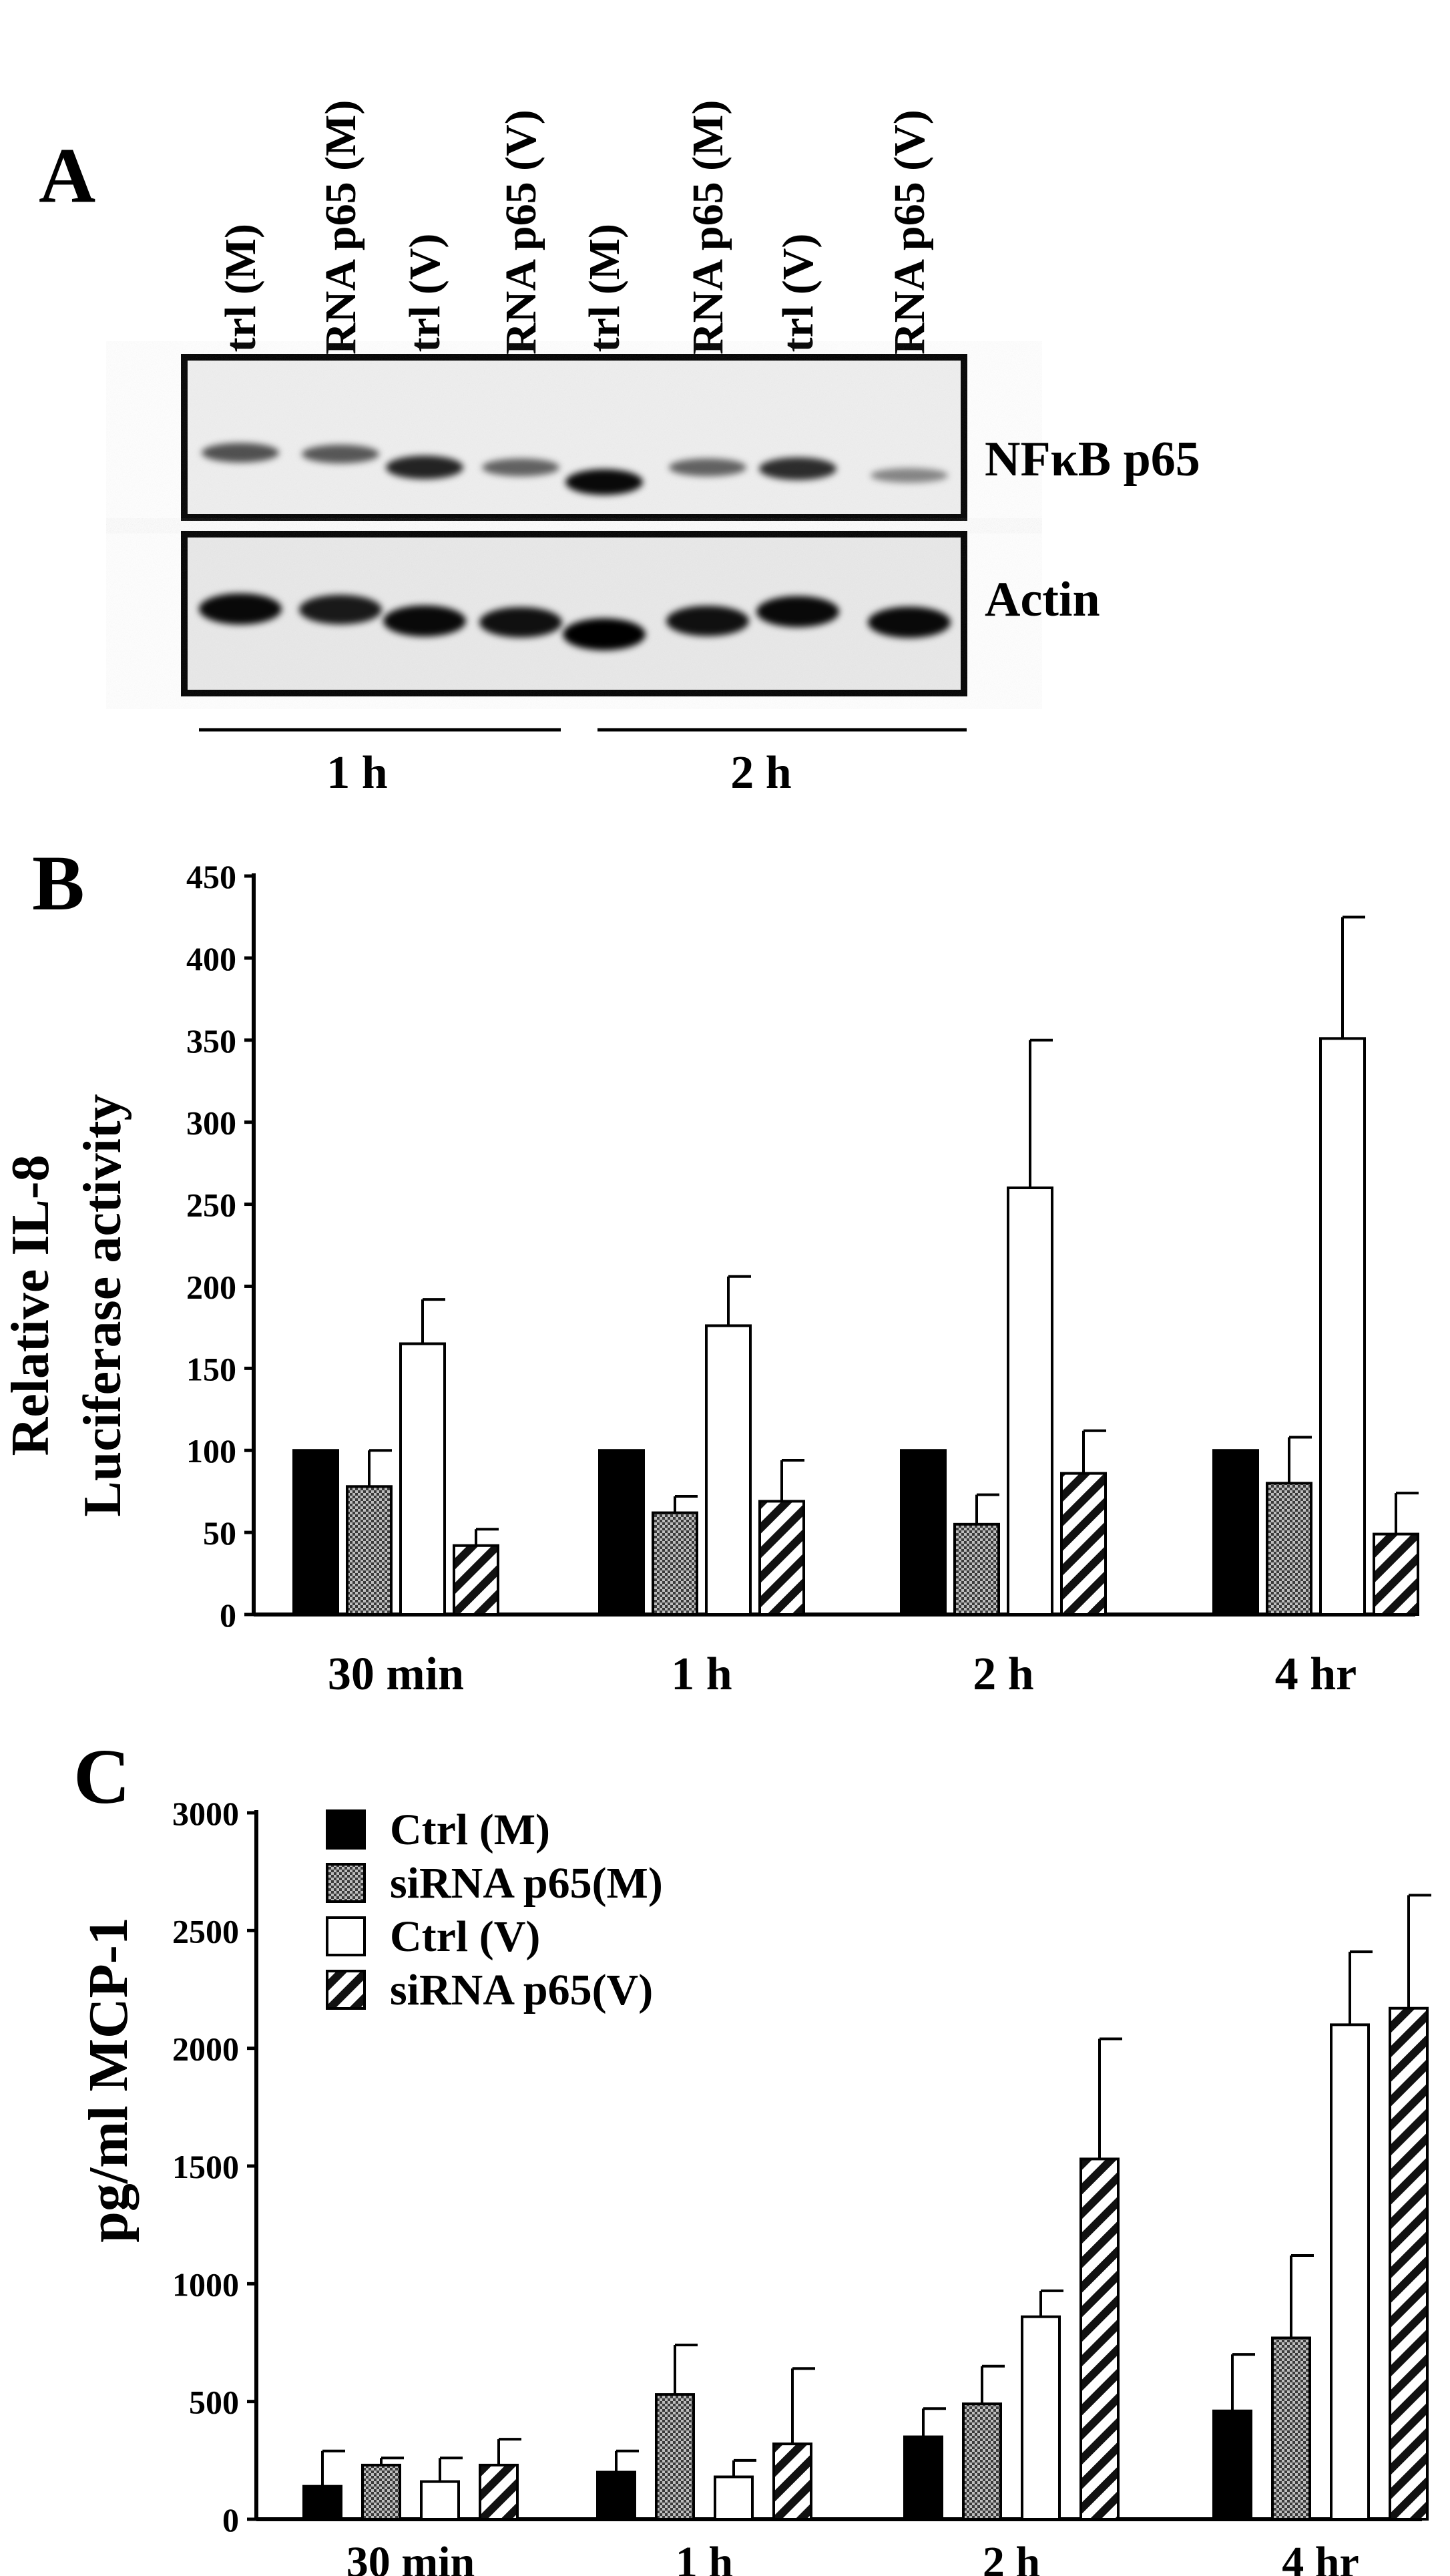 This screenshot has width=1450, height=2576. What do you see at coordinates (521, 1990) in the screenshot?
I see `legend-label: siRNA p65(V)` at bounding box center [521, 1990].